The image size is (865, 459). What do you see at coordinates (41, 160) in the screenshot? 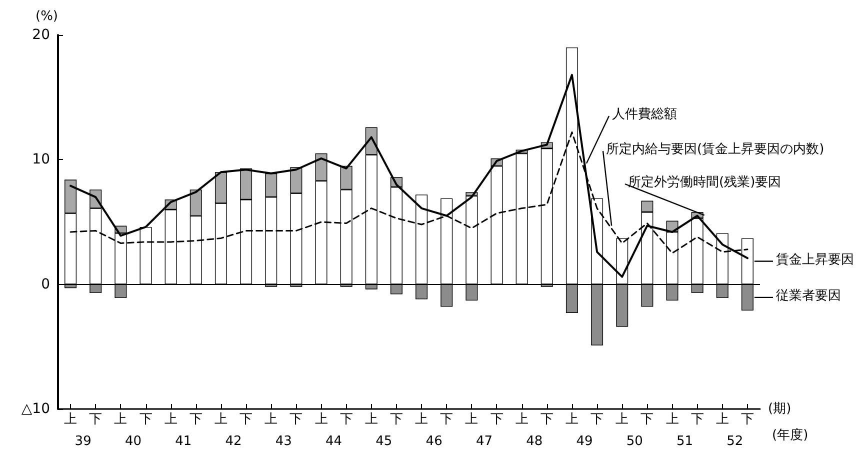
I see `y-tick-label: 10` at bounding box center [41, 160].